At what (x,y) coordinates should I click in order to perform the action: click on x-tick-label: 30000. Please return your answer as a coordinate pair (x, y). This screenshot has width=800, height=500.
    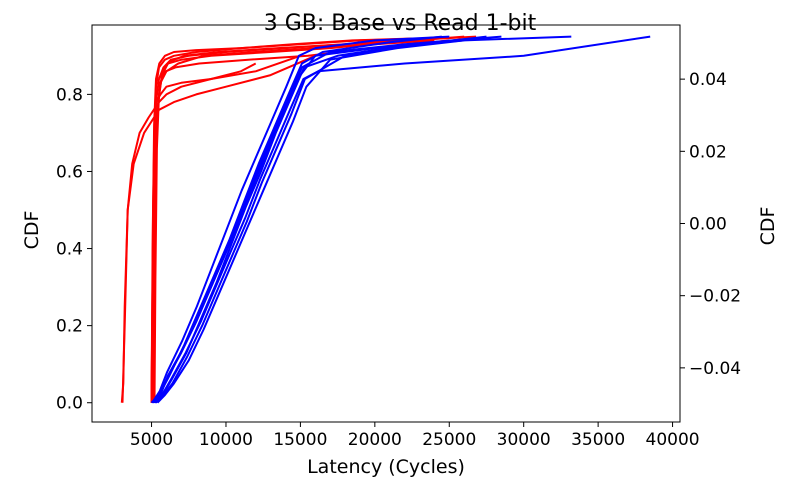
    Looking at the image, I should click on (524, 440).